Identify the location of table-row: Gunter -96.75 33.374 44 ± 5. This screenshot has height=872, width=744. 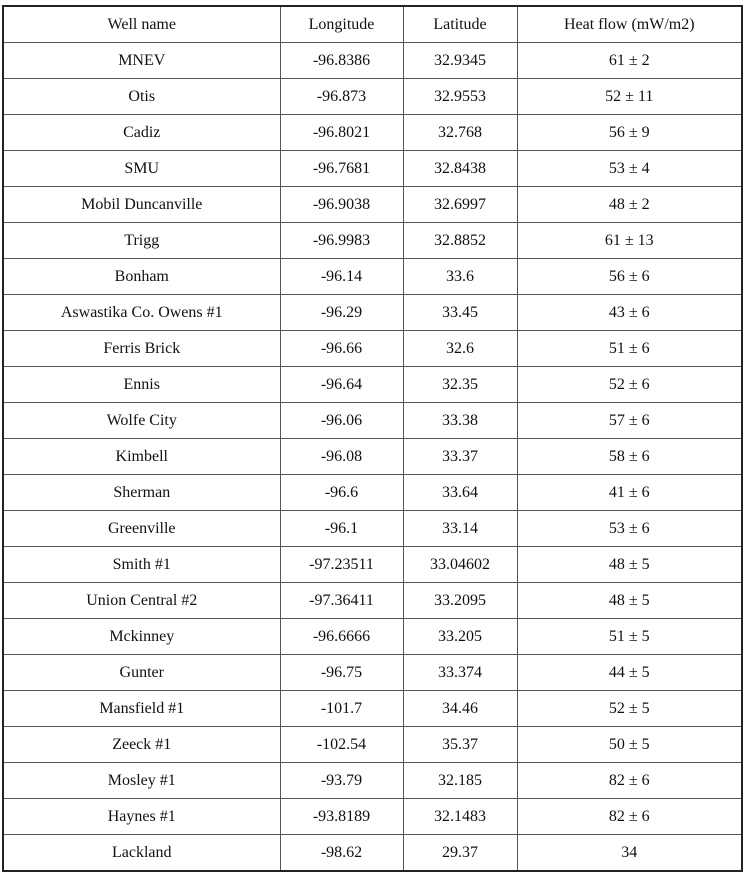
(372, 672).